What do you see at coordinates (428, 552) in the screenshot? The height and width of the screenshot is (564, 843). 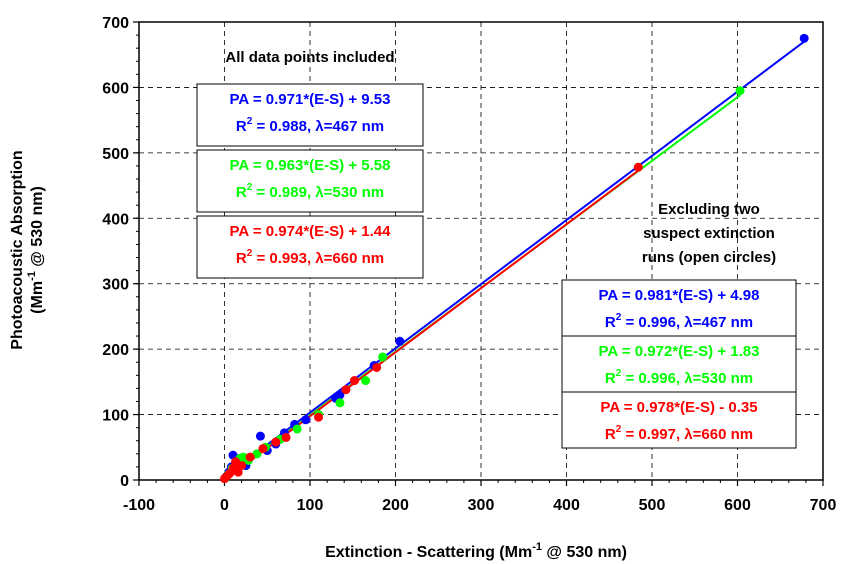 I see `x-axis-label-main: Extinction - Scattering (Mm` at bounding box center [428, 552].